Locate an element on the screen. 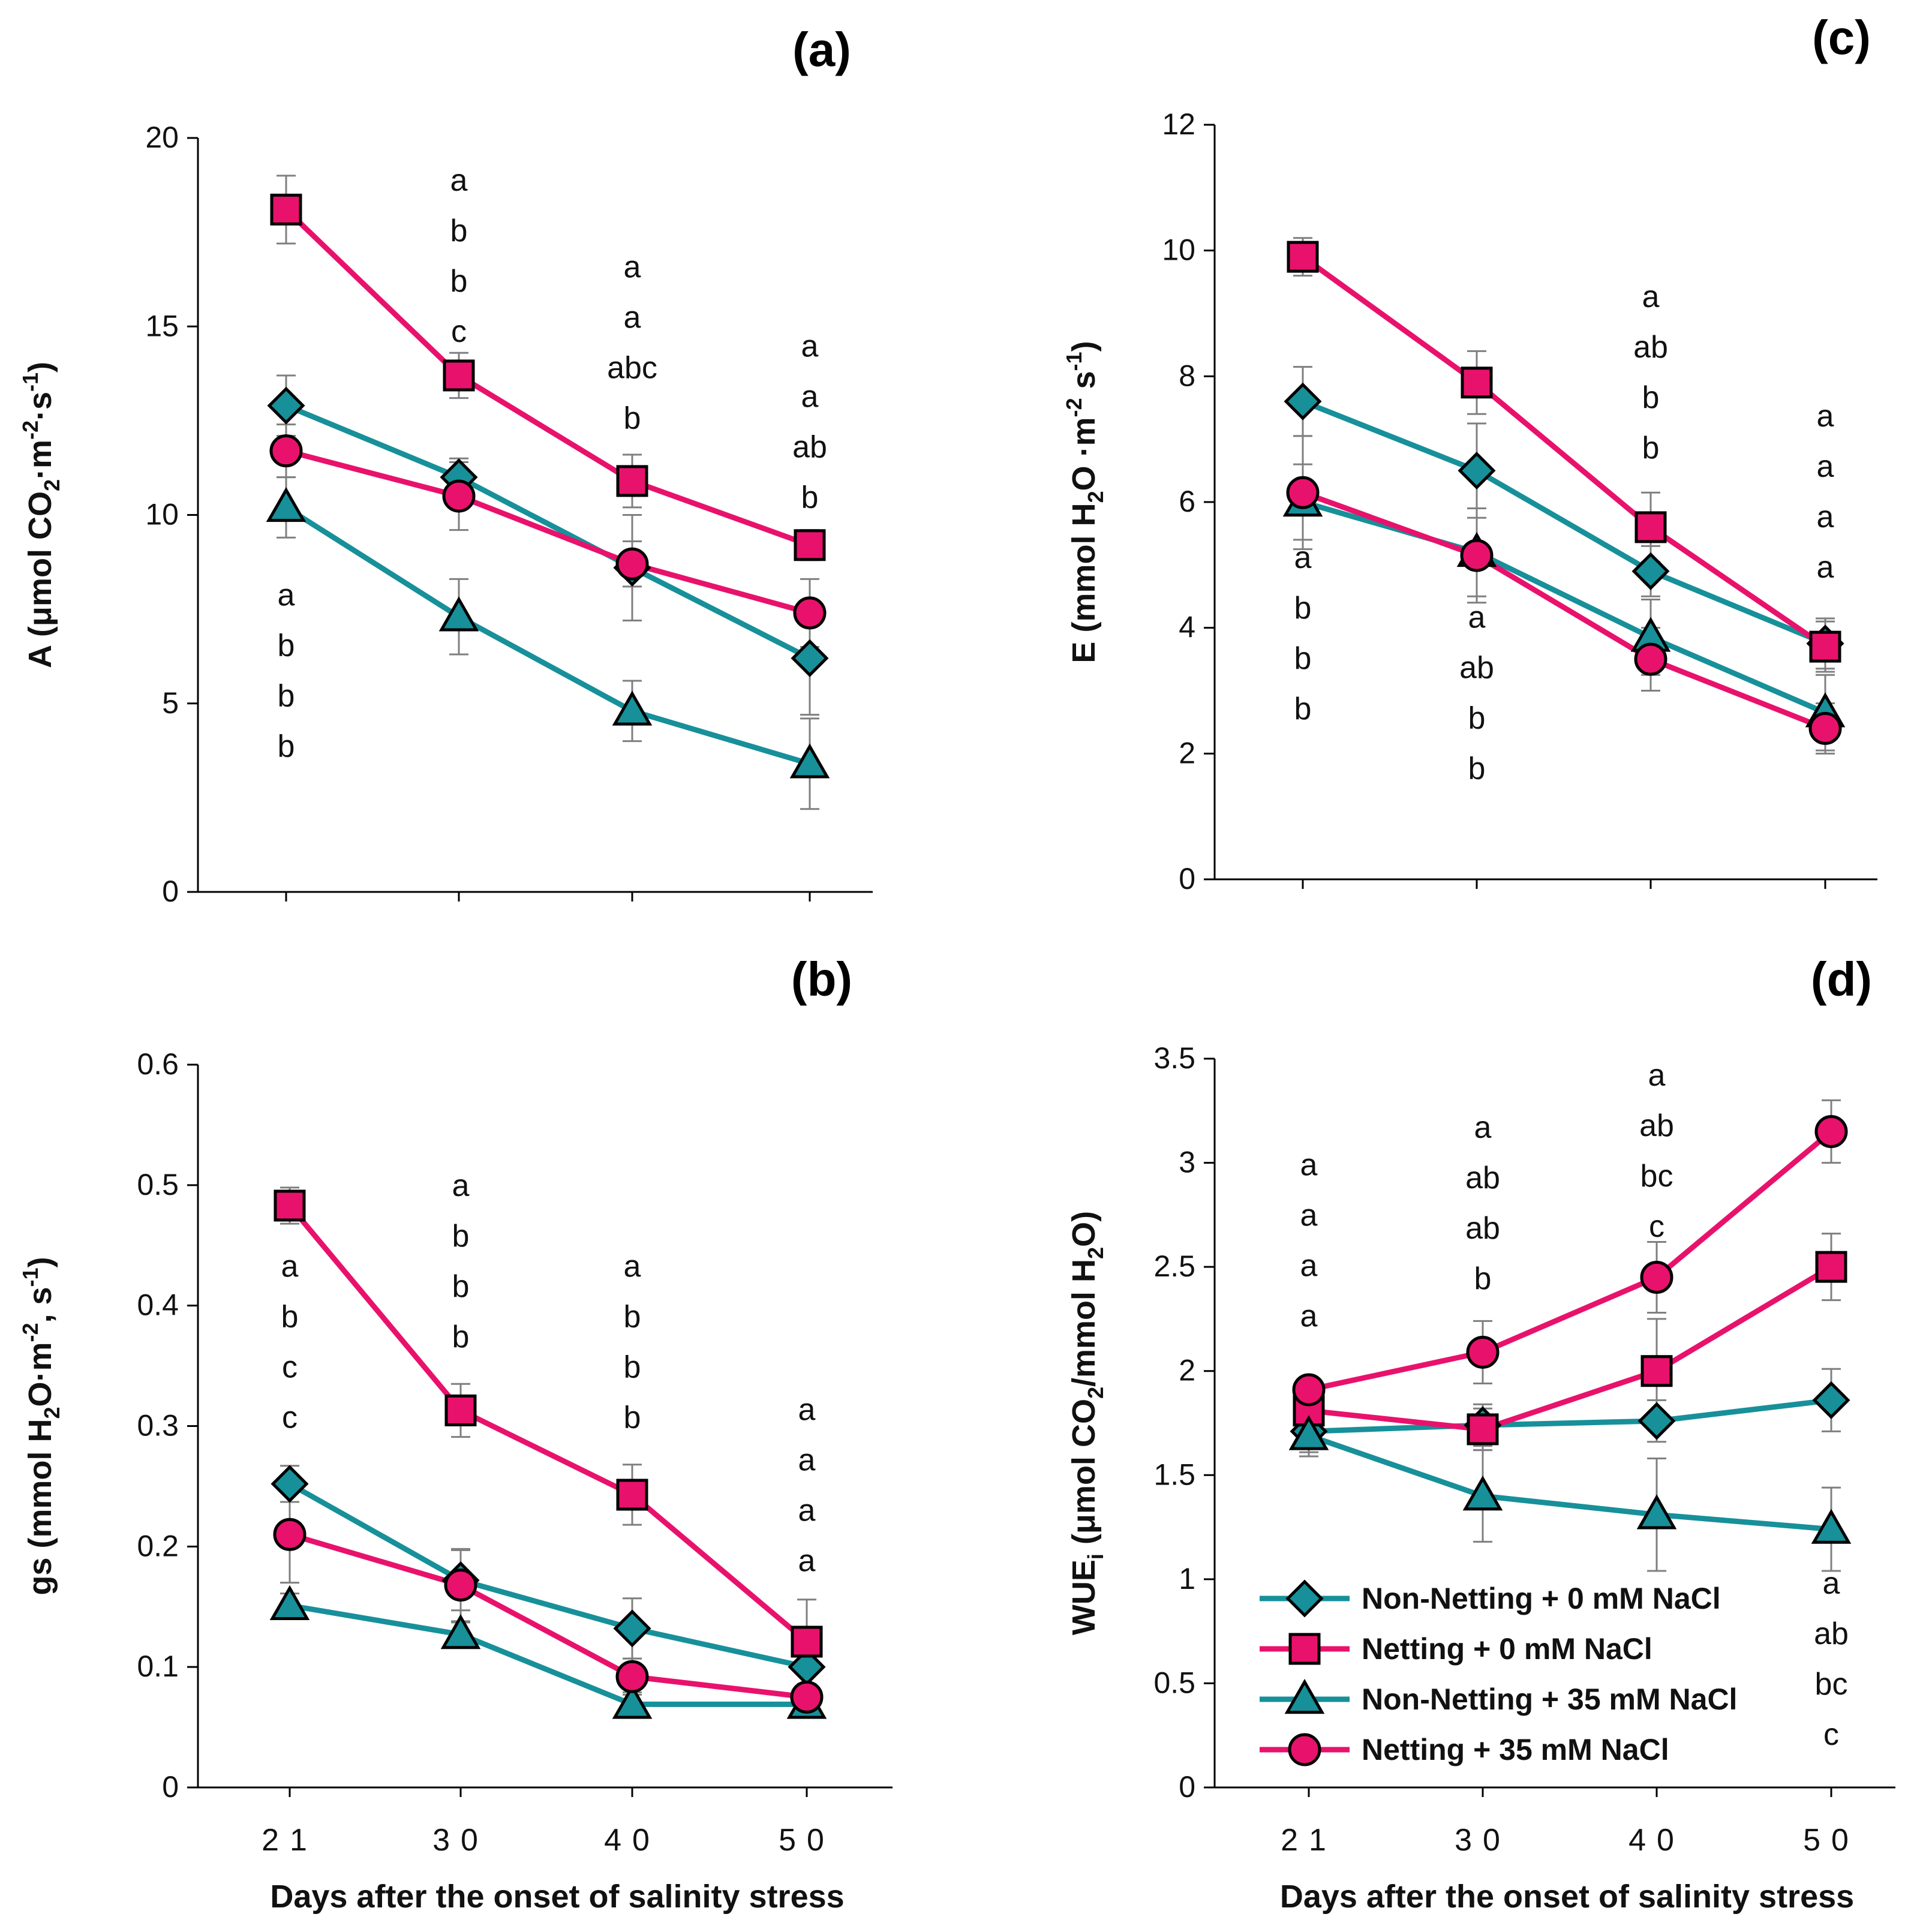 Image resolution: width=1929 pixels, height=1932 pixels. y-tick-label: 0.5 is located at coordinates (1174, 1682).